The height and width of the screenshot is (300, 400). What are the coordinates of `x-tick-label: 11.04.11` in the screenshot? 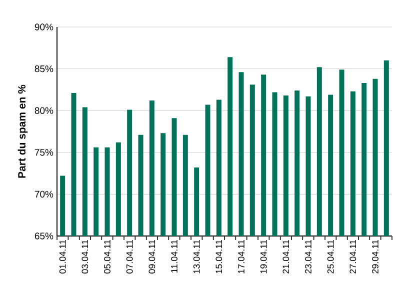 It's located at (174, 256).